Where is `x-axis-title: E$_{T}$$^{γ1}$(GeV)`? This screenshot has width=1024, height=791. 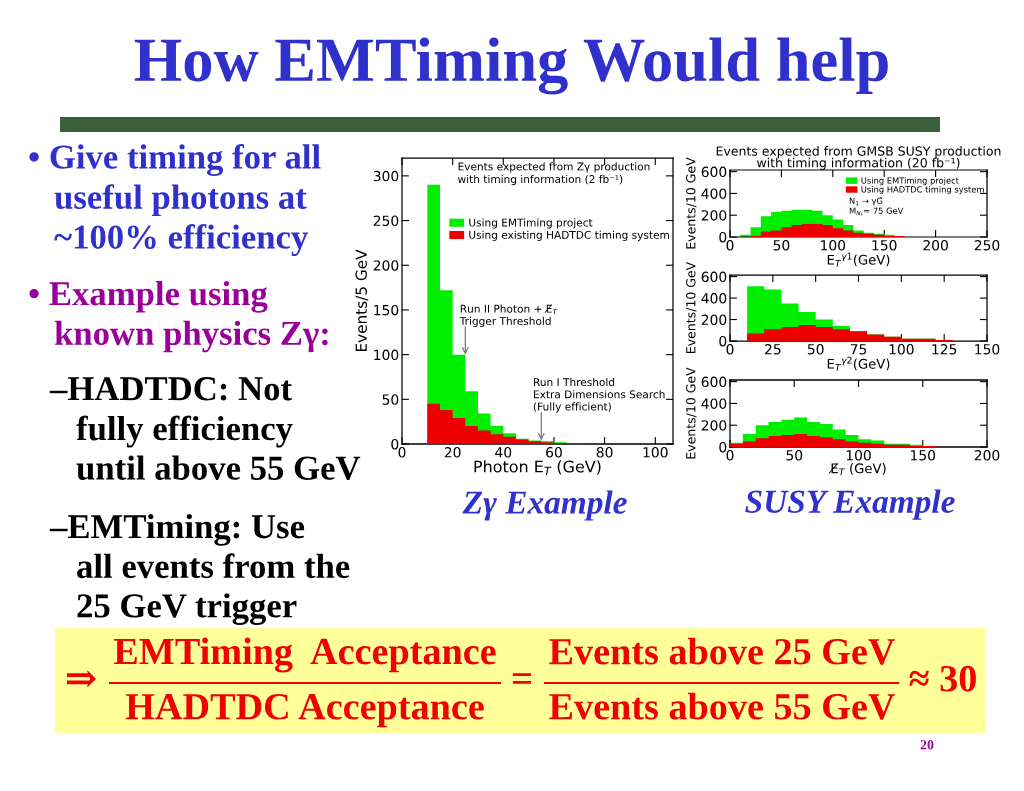 x-axis-title: E$_{T}$$^{γ1}$(GeV) is located at coordinates (858, 259).